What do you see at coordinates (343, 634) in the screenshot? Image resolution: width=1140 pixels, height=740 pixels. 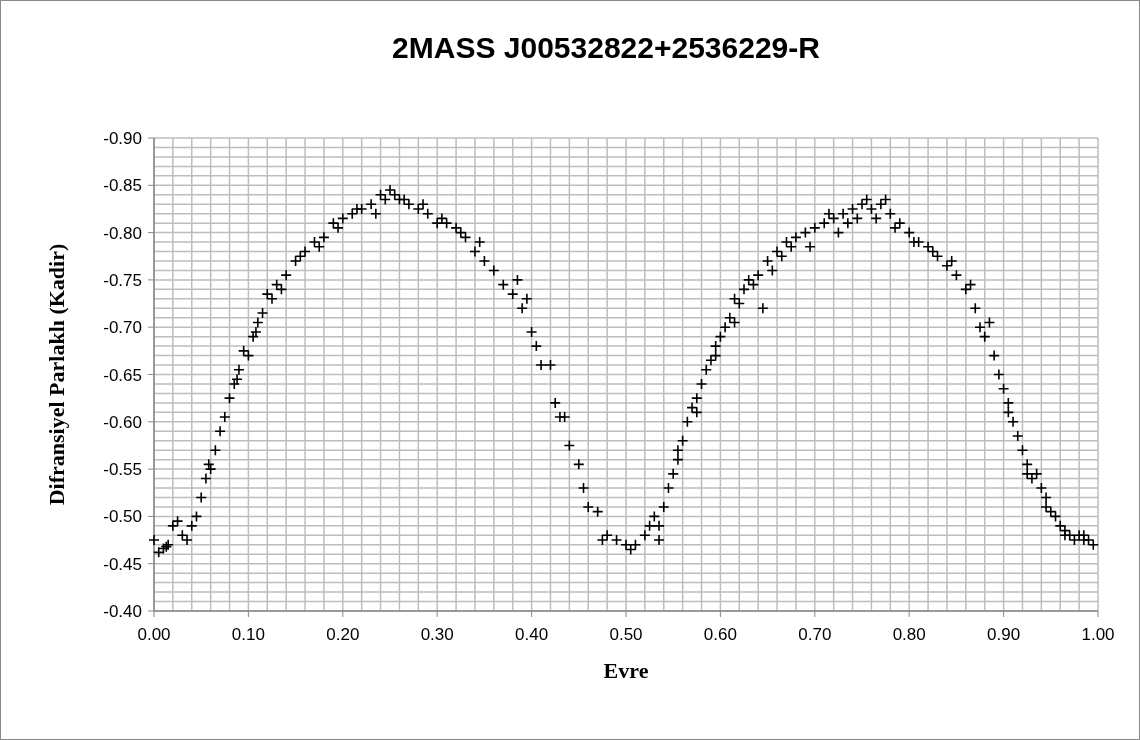 I see `x-tick-label: 0.20` at bounding box center [343, 634].